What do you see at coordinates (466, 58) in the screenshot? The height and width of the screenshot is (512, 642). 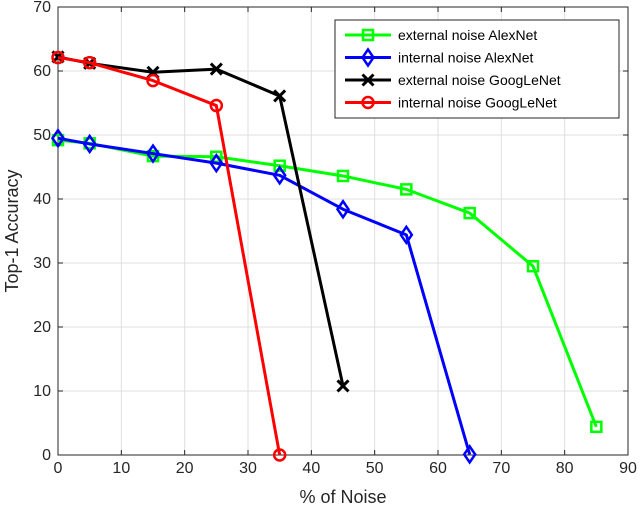 I see `legend-label: internal noise AlexNet` at bounding box center [466, 58].